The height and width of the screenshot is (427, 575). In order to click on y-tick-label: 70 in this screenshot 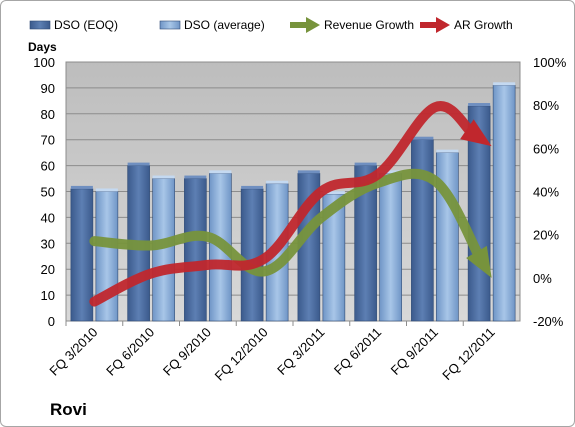, I will do `click(48, 140)`.